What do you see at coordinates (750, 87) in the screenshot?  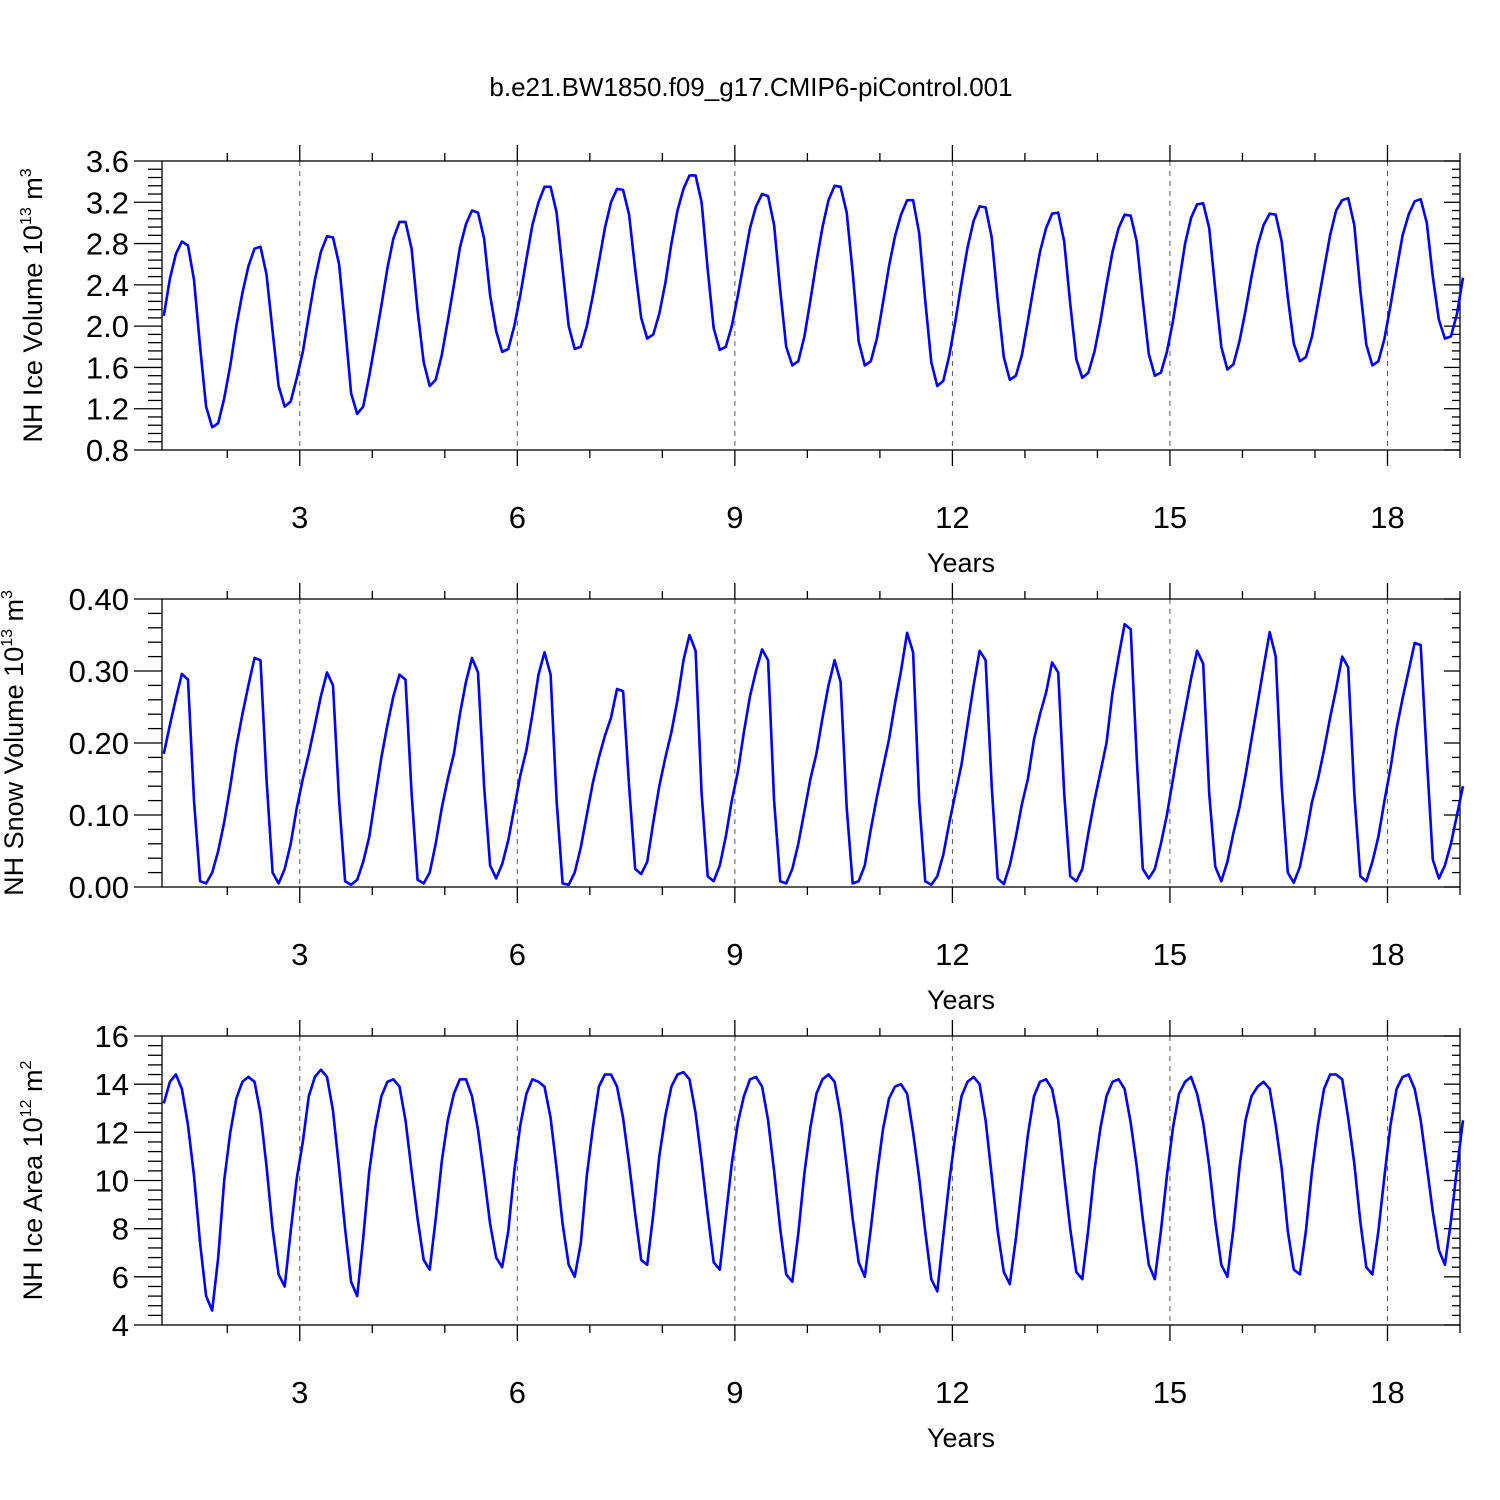 I see `chart-title: b.e21.BW1850.f09_g17.CMIP6-piControl.001` at bounding box center [750, 87].